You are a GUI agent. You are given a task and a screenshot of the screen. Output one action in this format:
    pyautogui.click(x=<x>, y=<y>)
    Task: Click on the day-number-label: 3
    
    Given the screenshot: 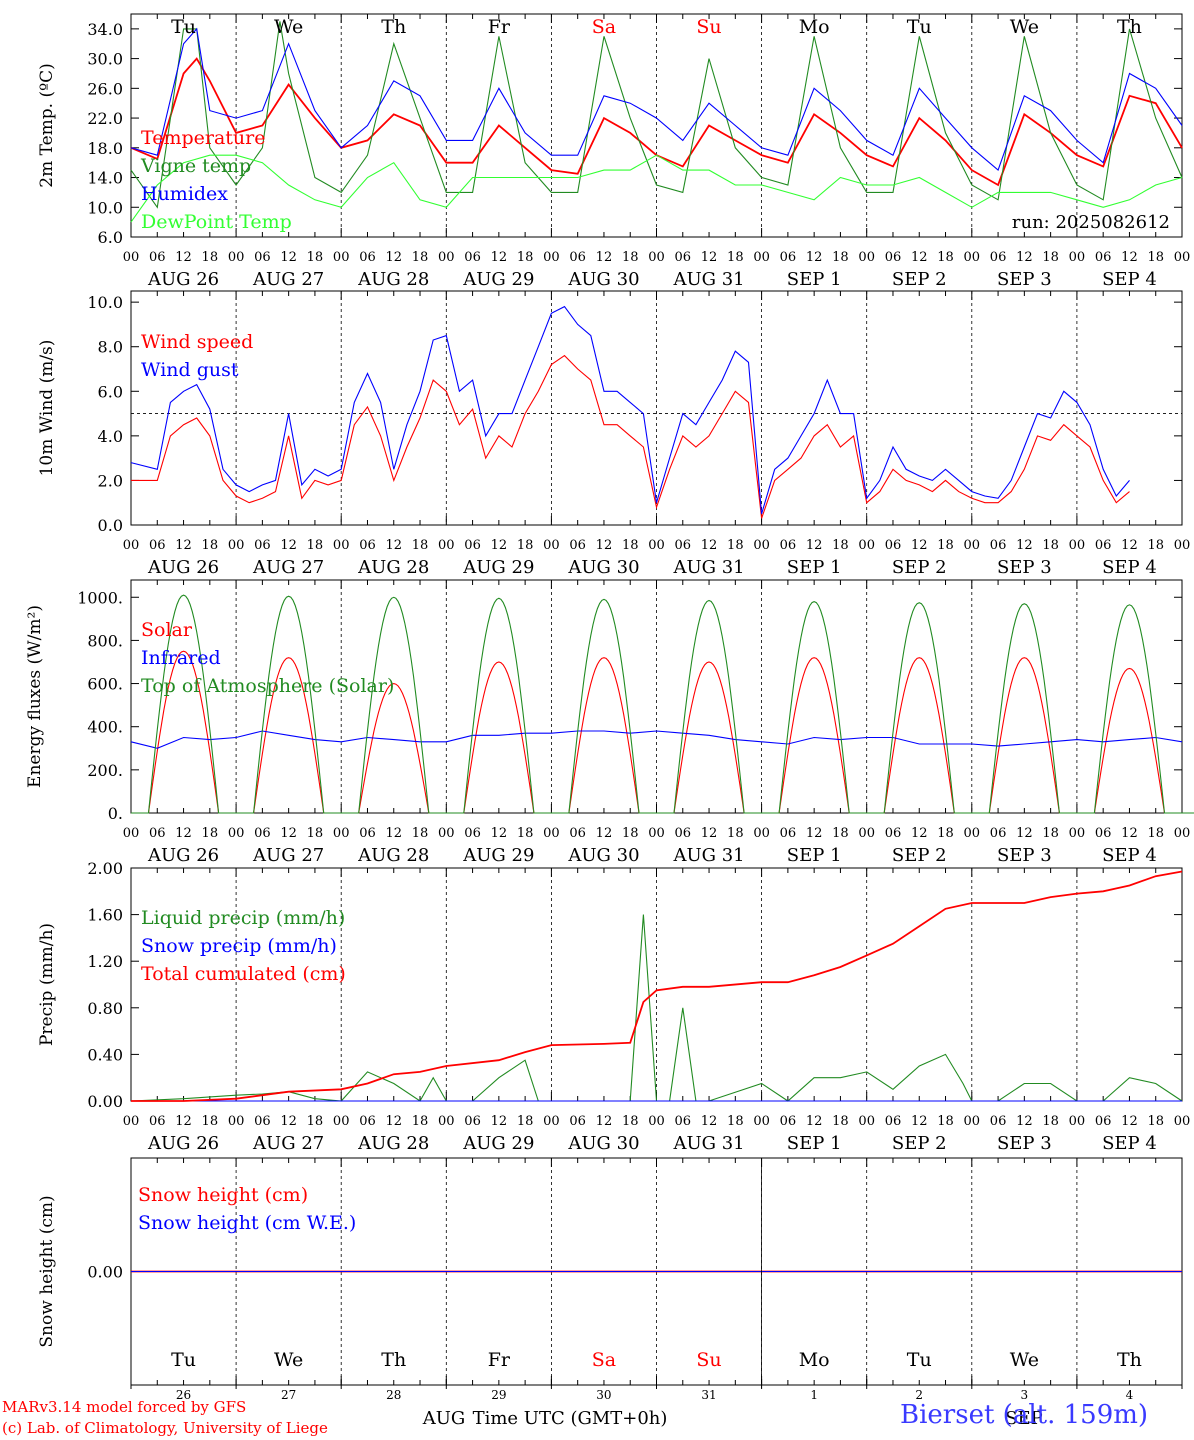 What is the action you would take?
    pyautogui.click(x=1025, y=1395)
    